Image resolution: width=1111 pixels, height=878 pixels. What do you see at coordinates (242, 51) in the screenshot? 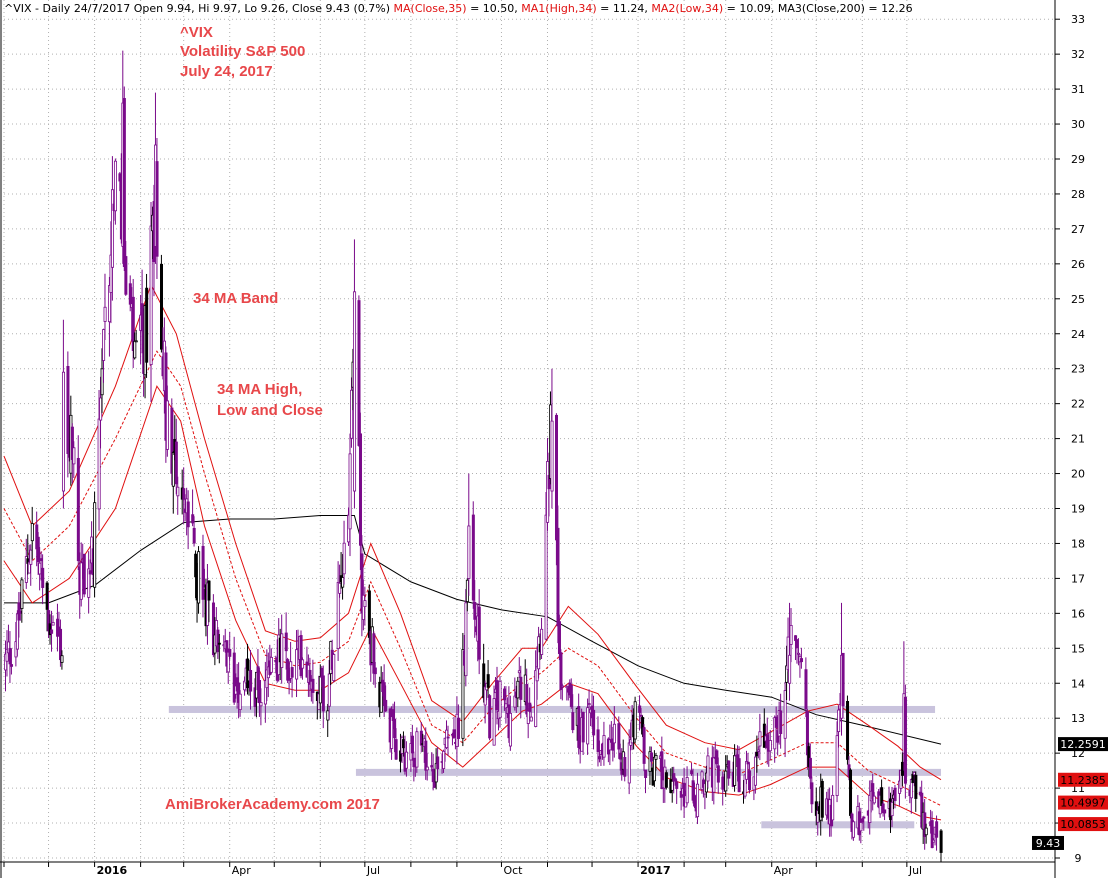
I see `annotation-title-name: Volatility S&P 500` at bounding box center [242, 51].